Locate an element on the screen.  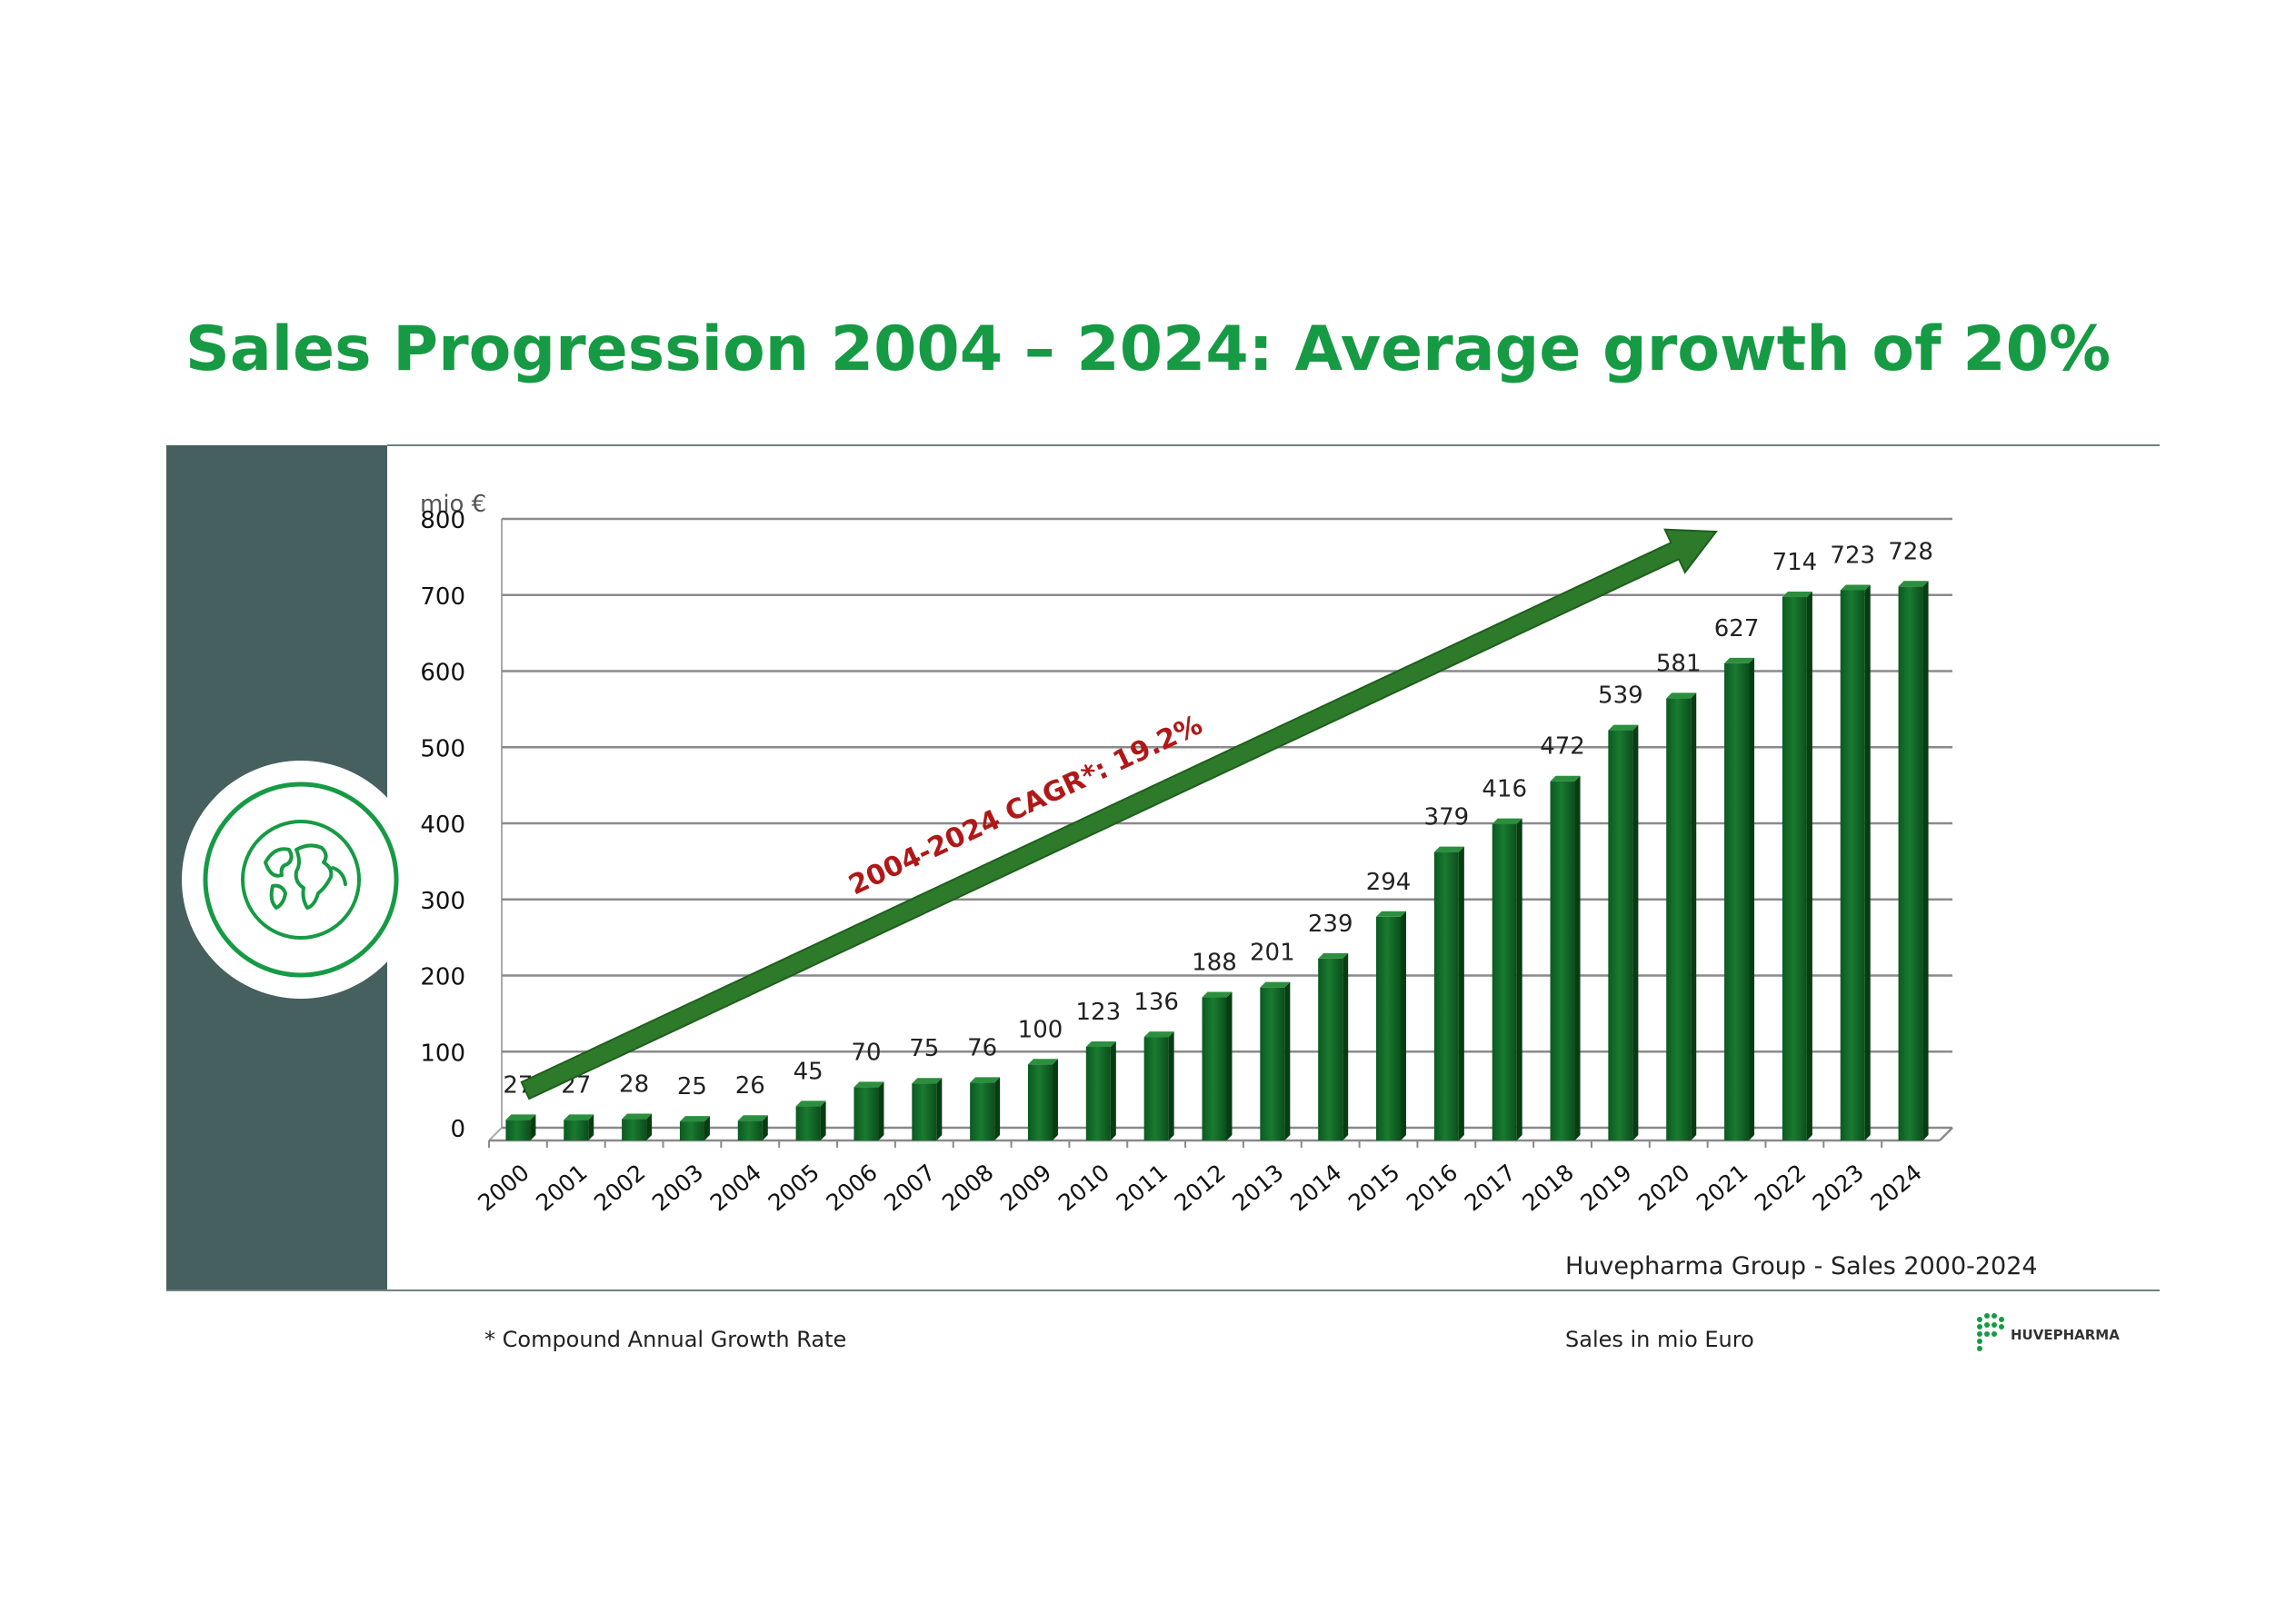
x-tick-label: 2017 is located at coordinates (1490, 1187).